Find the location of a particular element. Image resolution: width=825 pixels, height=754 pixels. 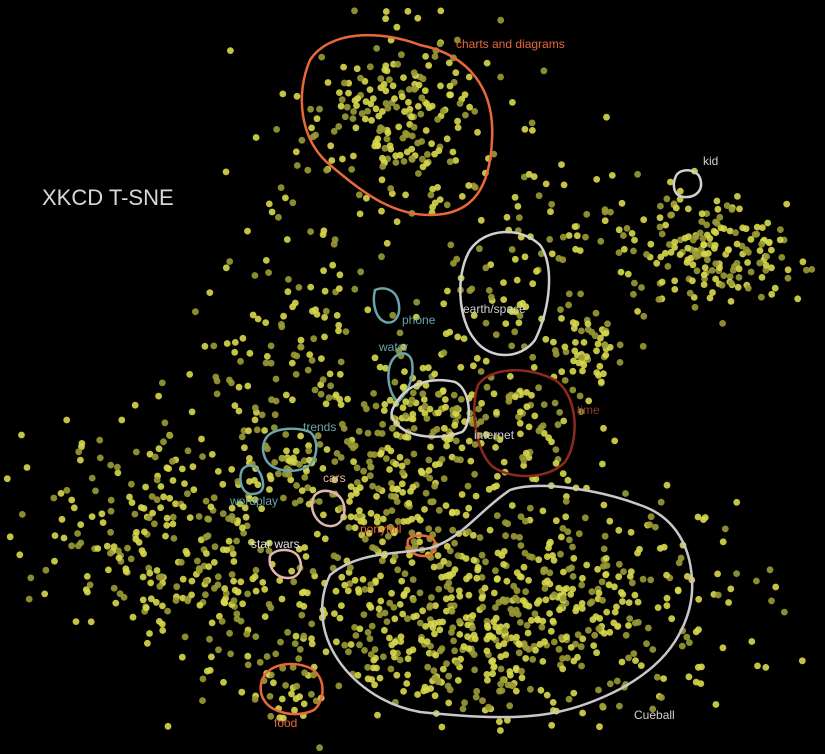

label-cars: cars is located at coordinates (334, 478).